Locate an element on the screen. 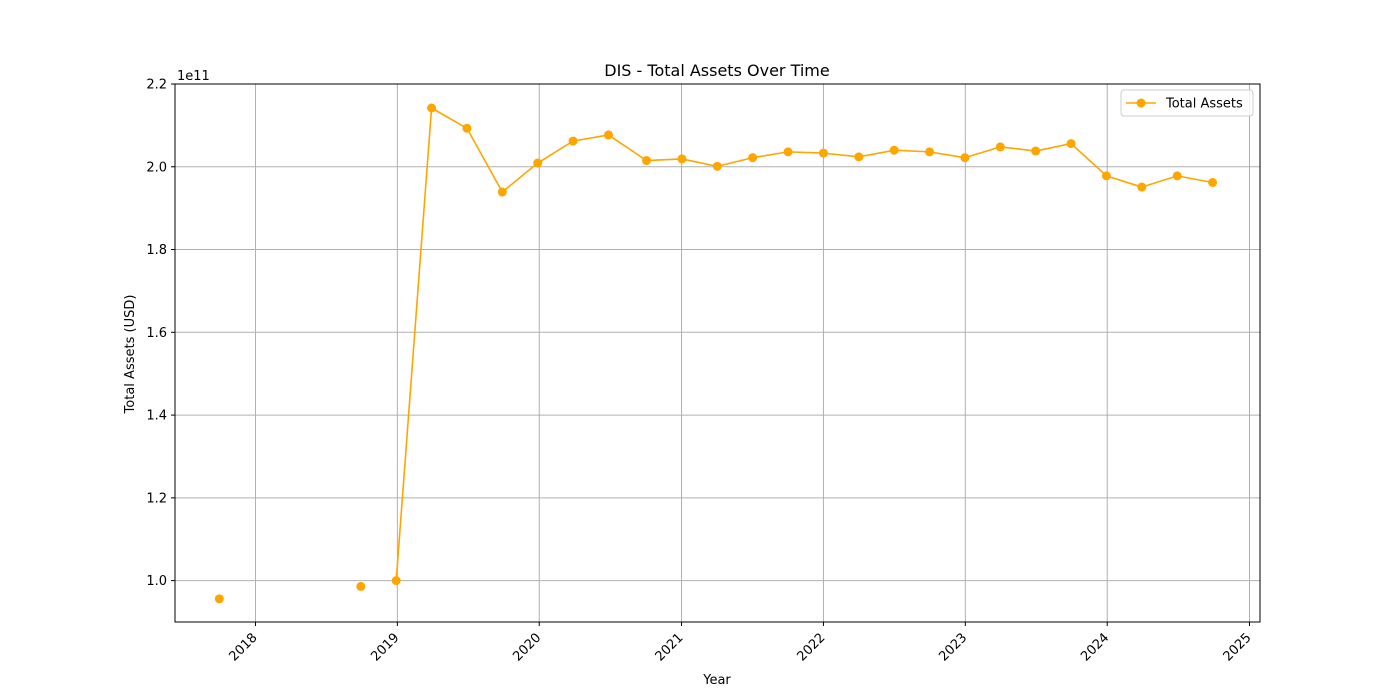  legend-box is located at coordinates (1187, 103).